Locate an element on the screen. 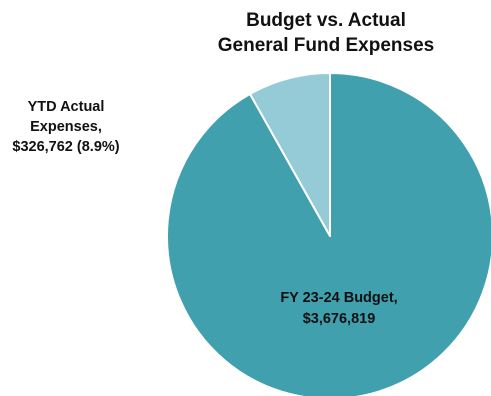 Image resolution: width=491 pixels, height=396 pixels. ytd-label-line-2: Expenses, is located at coordinates (66, 127).